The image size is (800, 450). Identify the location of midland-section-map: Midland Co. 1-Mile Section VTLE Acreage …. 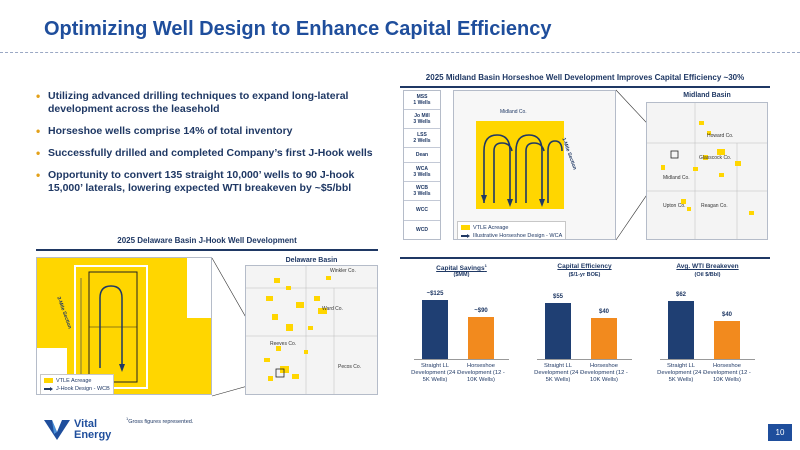
(534, 165).